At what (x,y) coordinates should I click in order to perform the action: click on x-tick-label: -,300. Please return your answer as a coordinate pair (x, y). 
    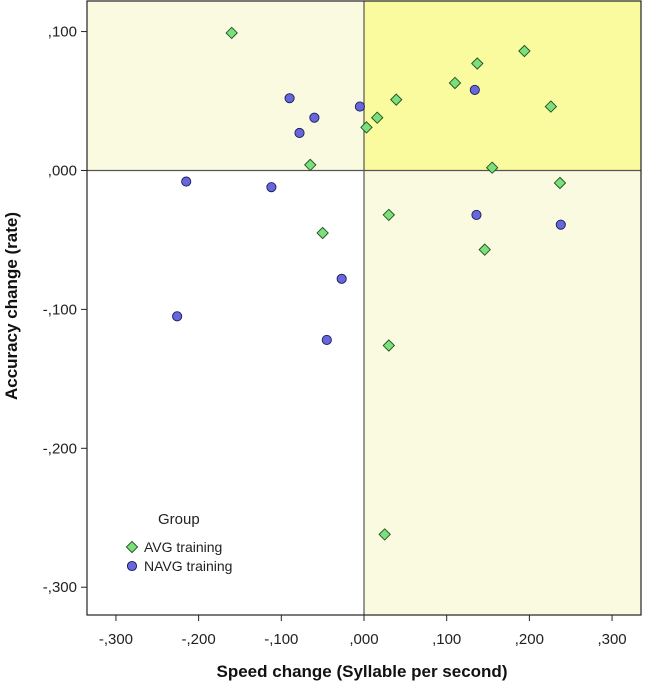
    Looking at the image, I should click on (116, 639).